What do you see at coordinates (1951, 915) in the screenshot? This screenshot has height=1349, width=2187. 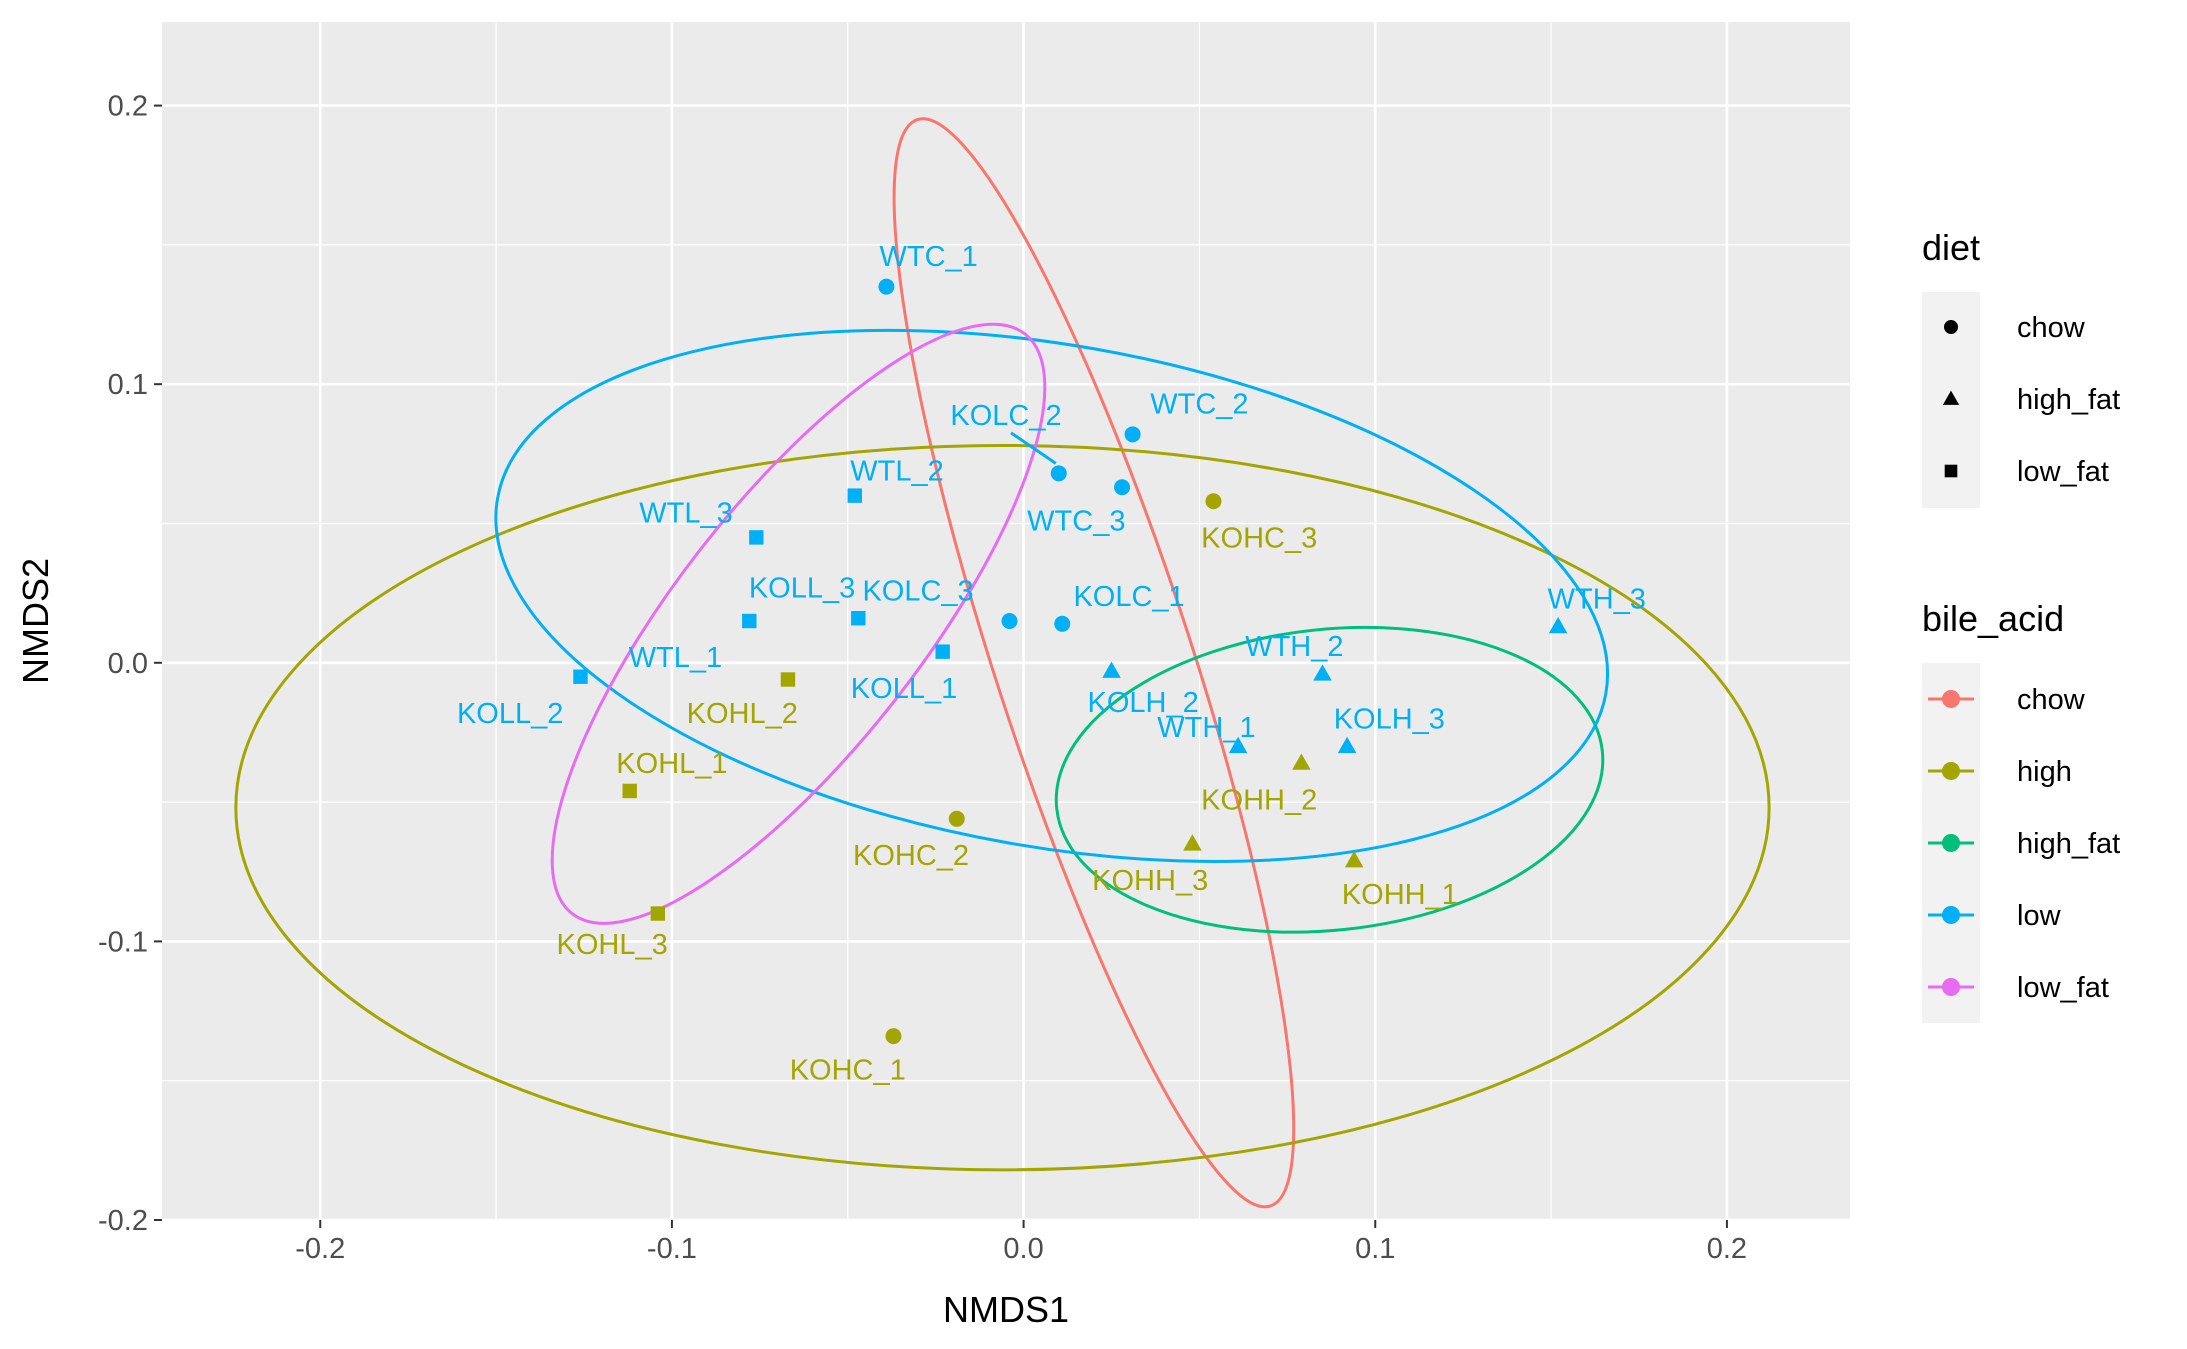 I see `legend-dot-low` at bounding box center [1951, 915].